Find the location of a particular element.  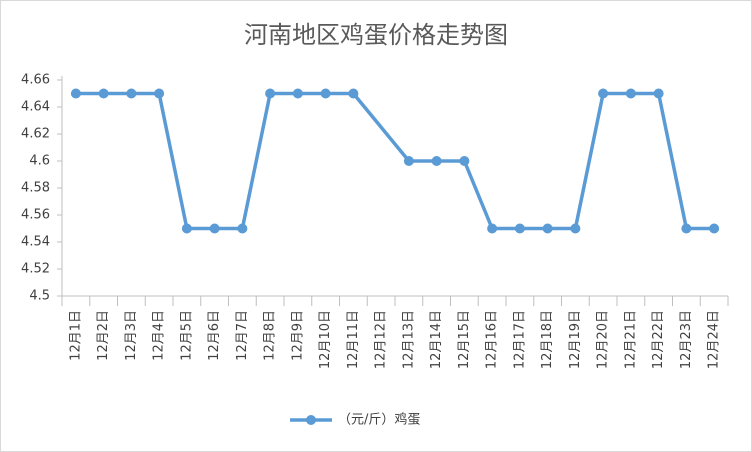

legend-label: （元/斤）鸡蛋 is located at coordinates (379, 420).